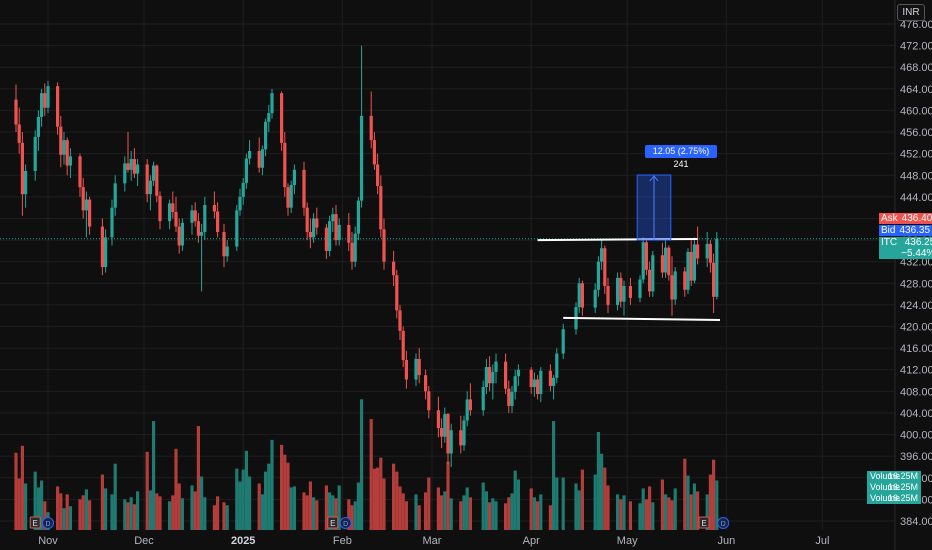  Describe the element at coordinates (889, 242) in the screenshot. I see `symbol-label: ITC` at that location.